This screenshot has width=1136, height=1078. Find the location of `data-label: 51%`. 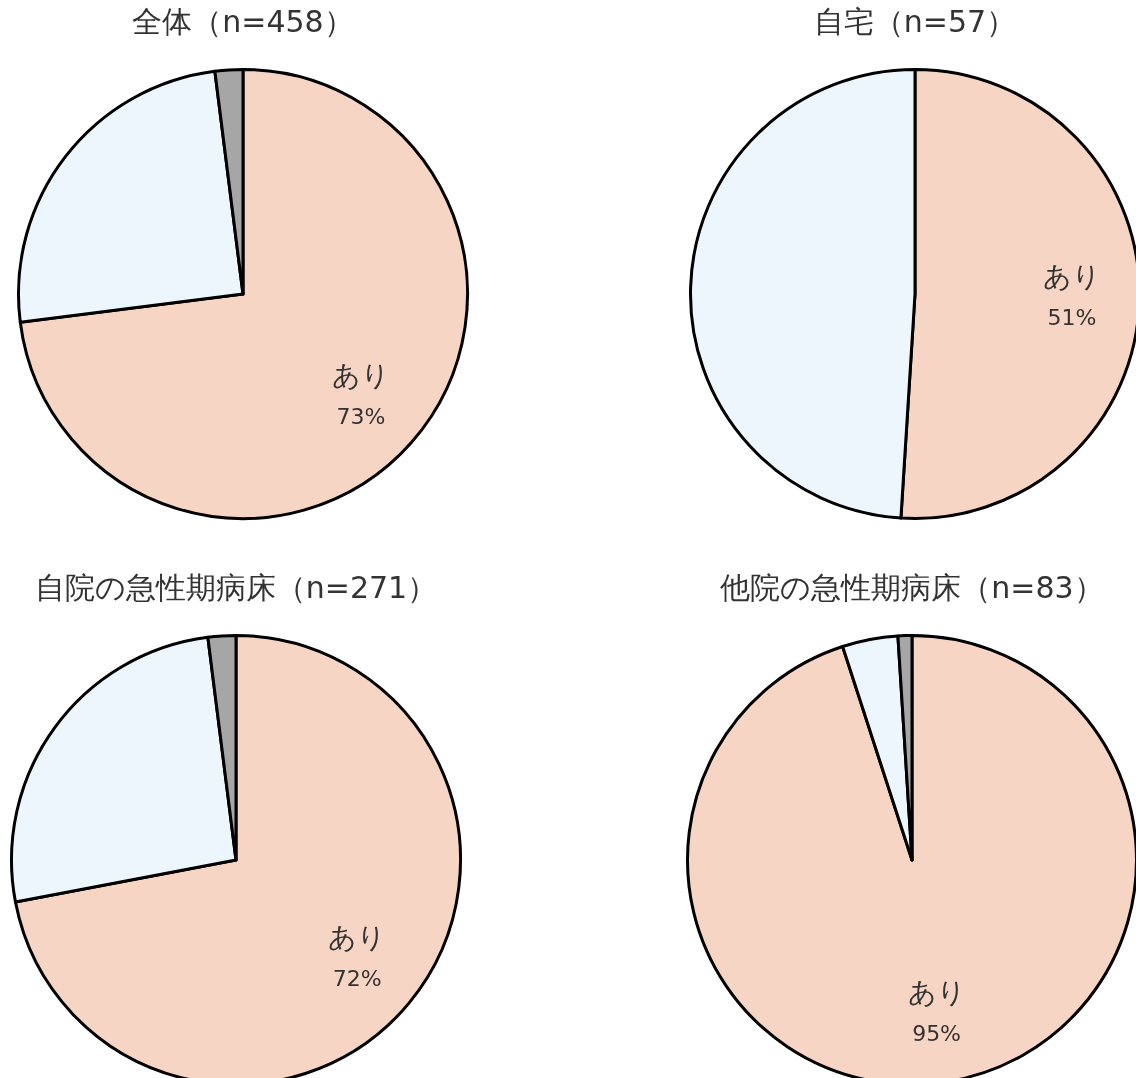

data-label: 51% is located at coordinates (1072, 317).